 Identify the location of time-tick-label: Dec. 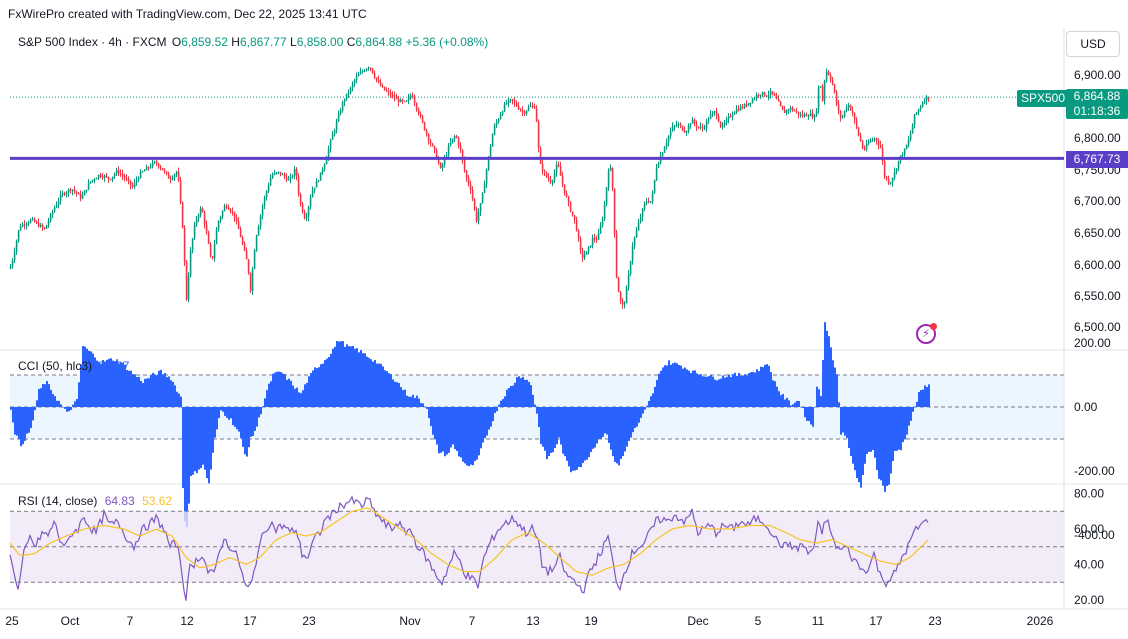
(697, 621).